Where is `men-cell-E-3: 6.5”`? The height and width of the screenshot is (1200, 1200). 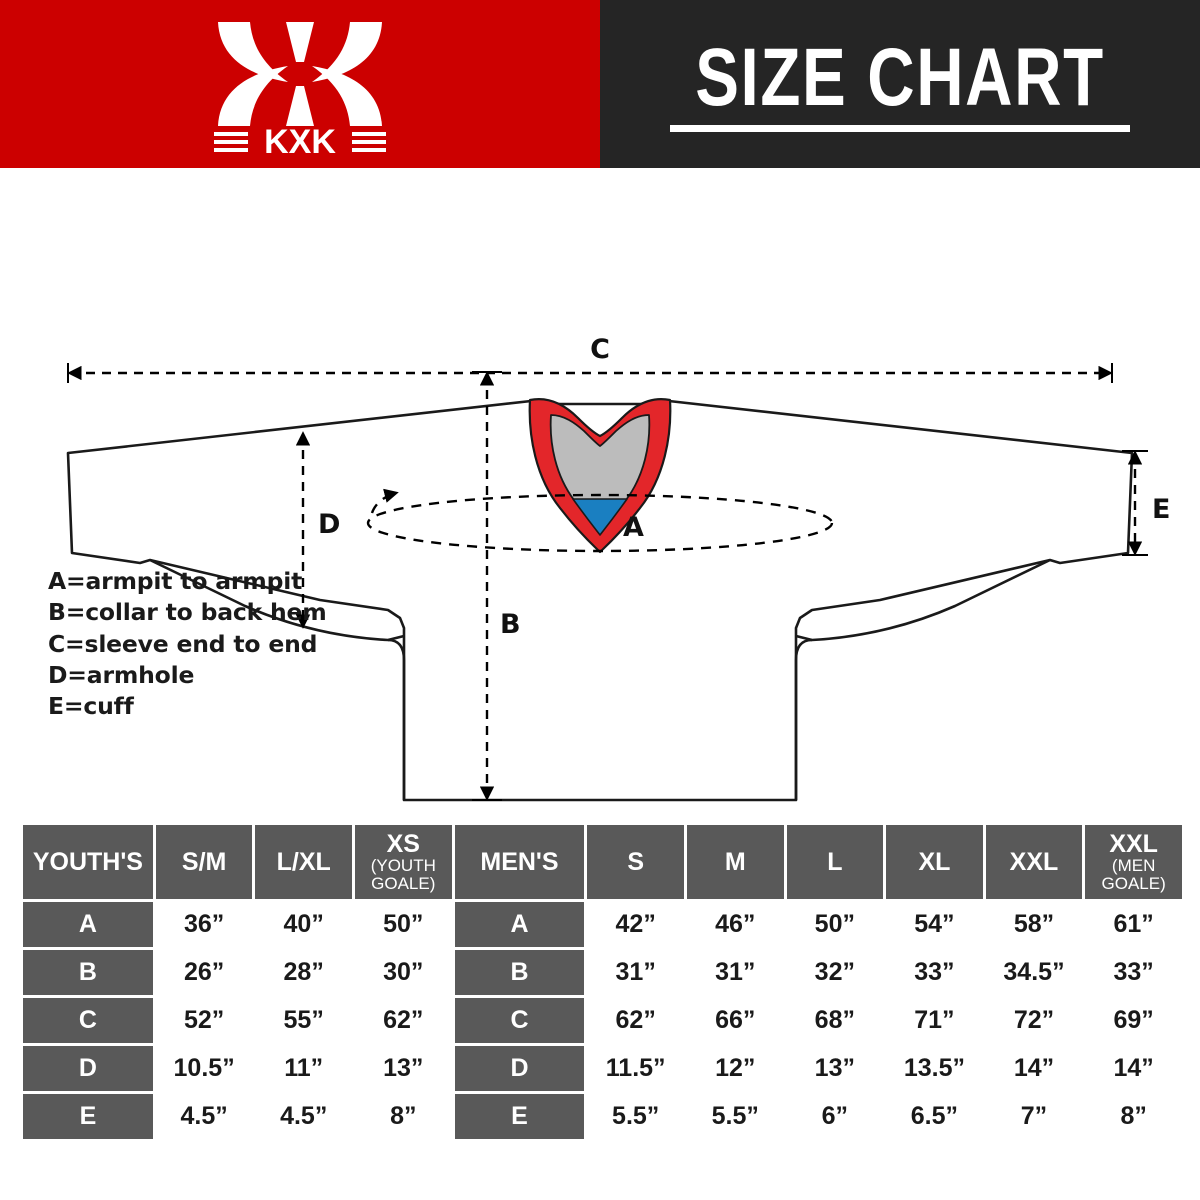 men-cell-E-3: 6.5” is located at coordinates (934, 1116).